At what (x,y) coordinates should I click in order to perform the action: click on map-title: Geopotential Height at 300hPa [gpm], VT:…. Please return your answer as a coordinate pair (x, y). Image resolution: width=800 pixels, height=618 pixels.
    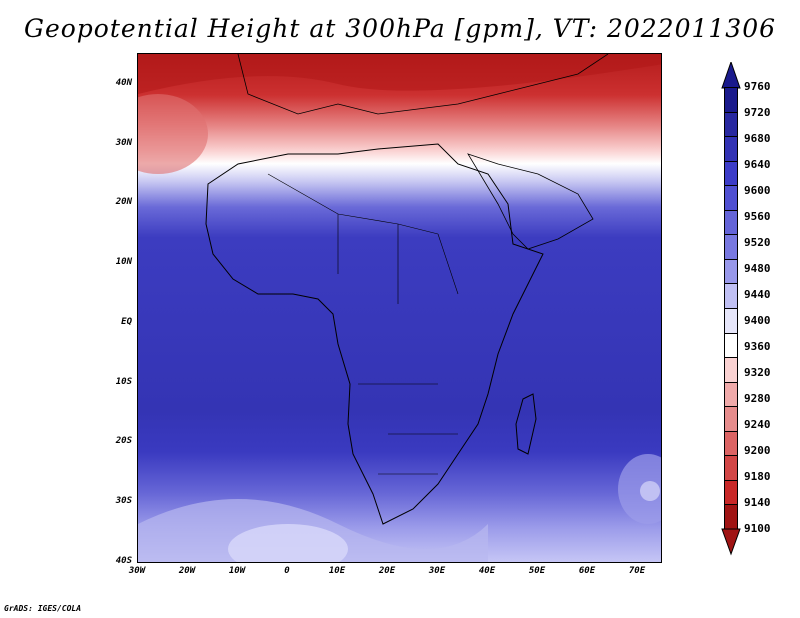
    Looking at the image, I should click on (400, 28).